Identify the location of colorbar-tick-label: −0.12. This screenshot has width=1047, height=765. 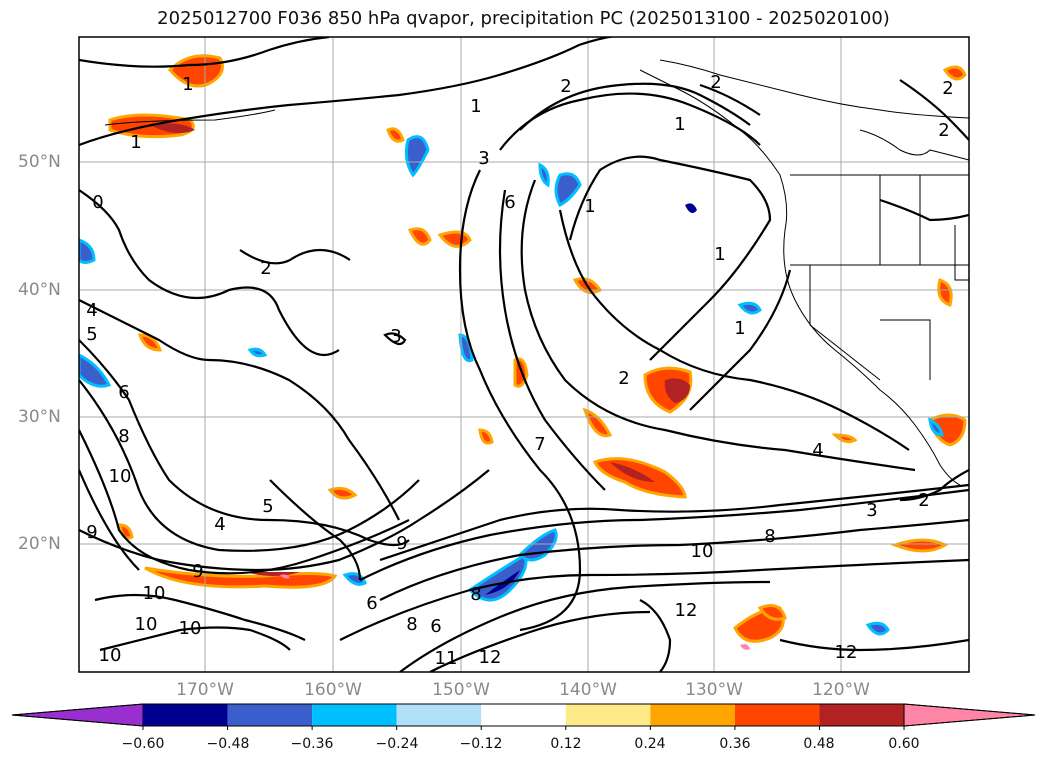
(481, 744).